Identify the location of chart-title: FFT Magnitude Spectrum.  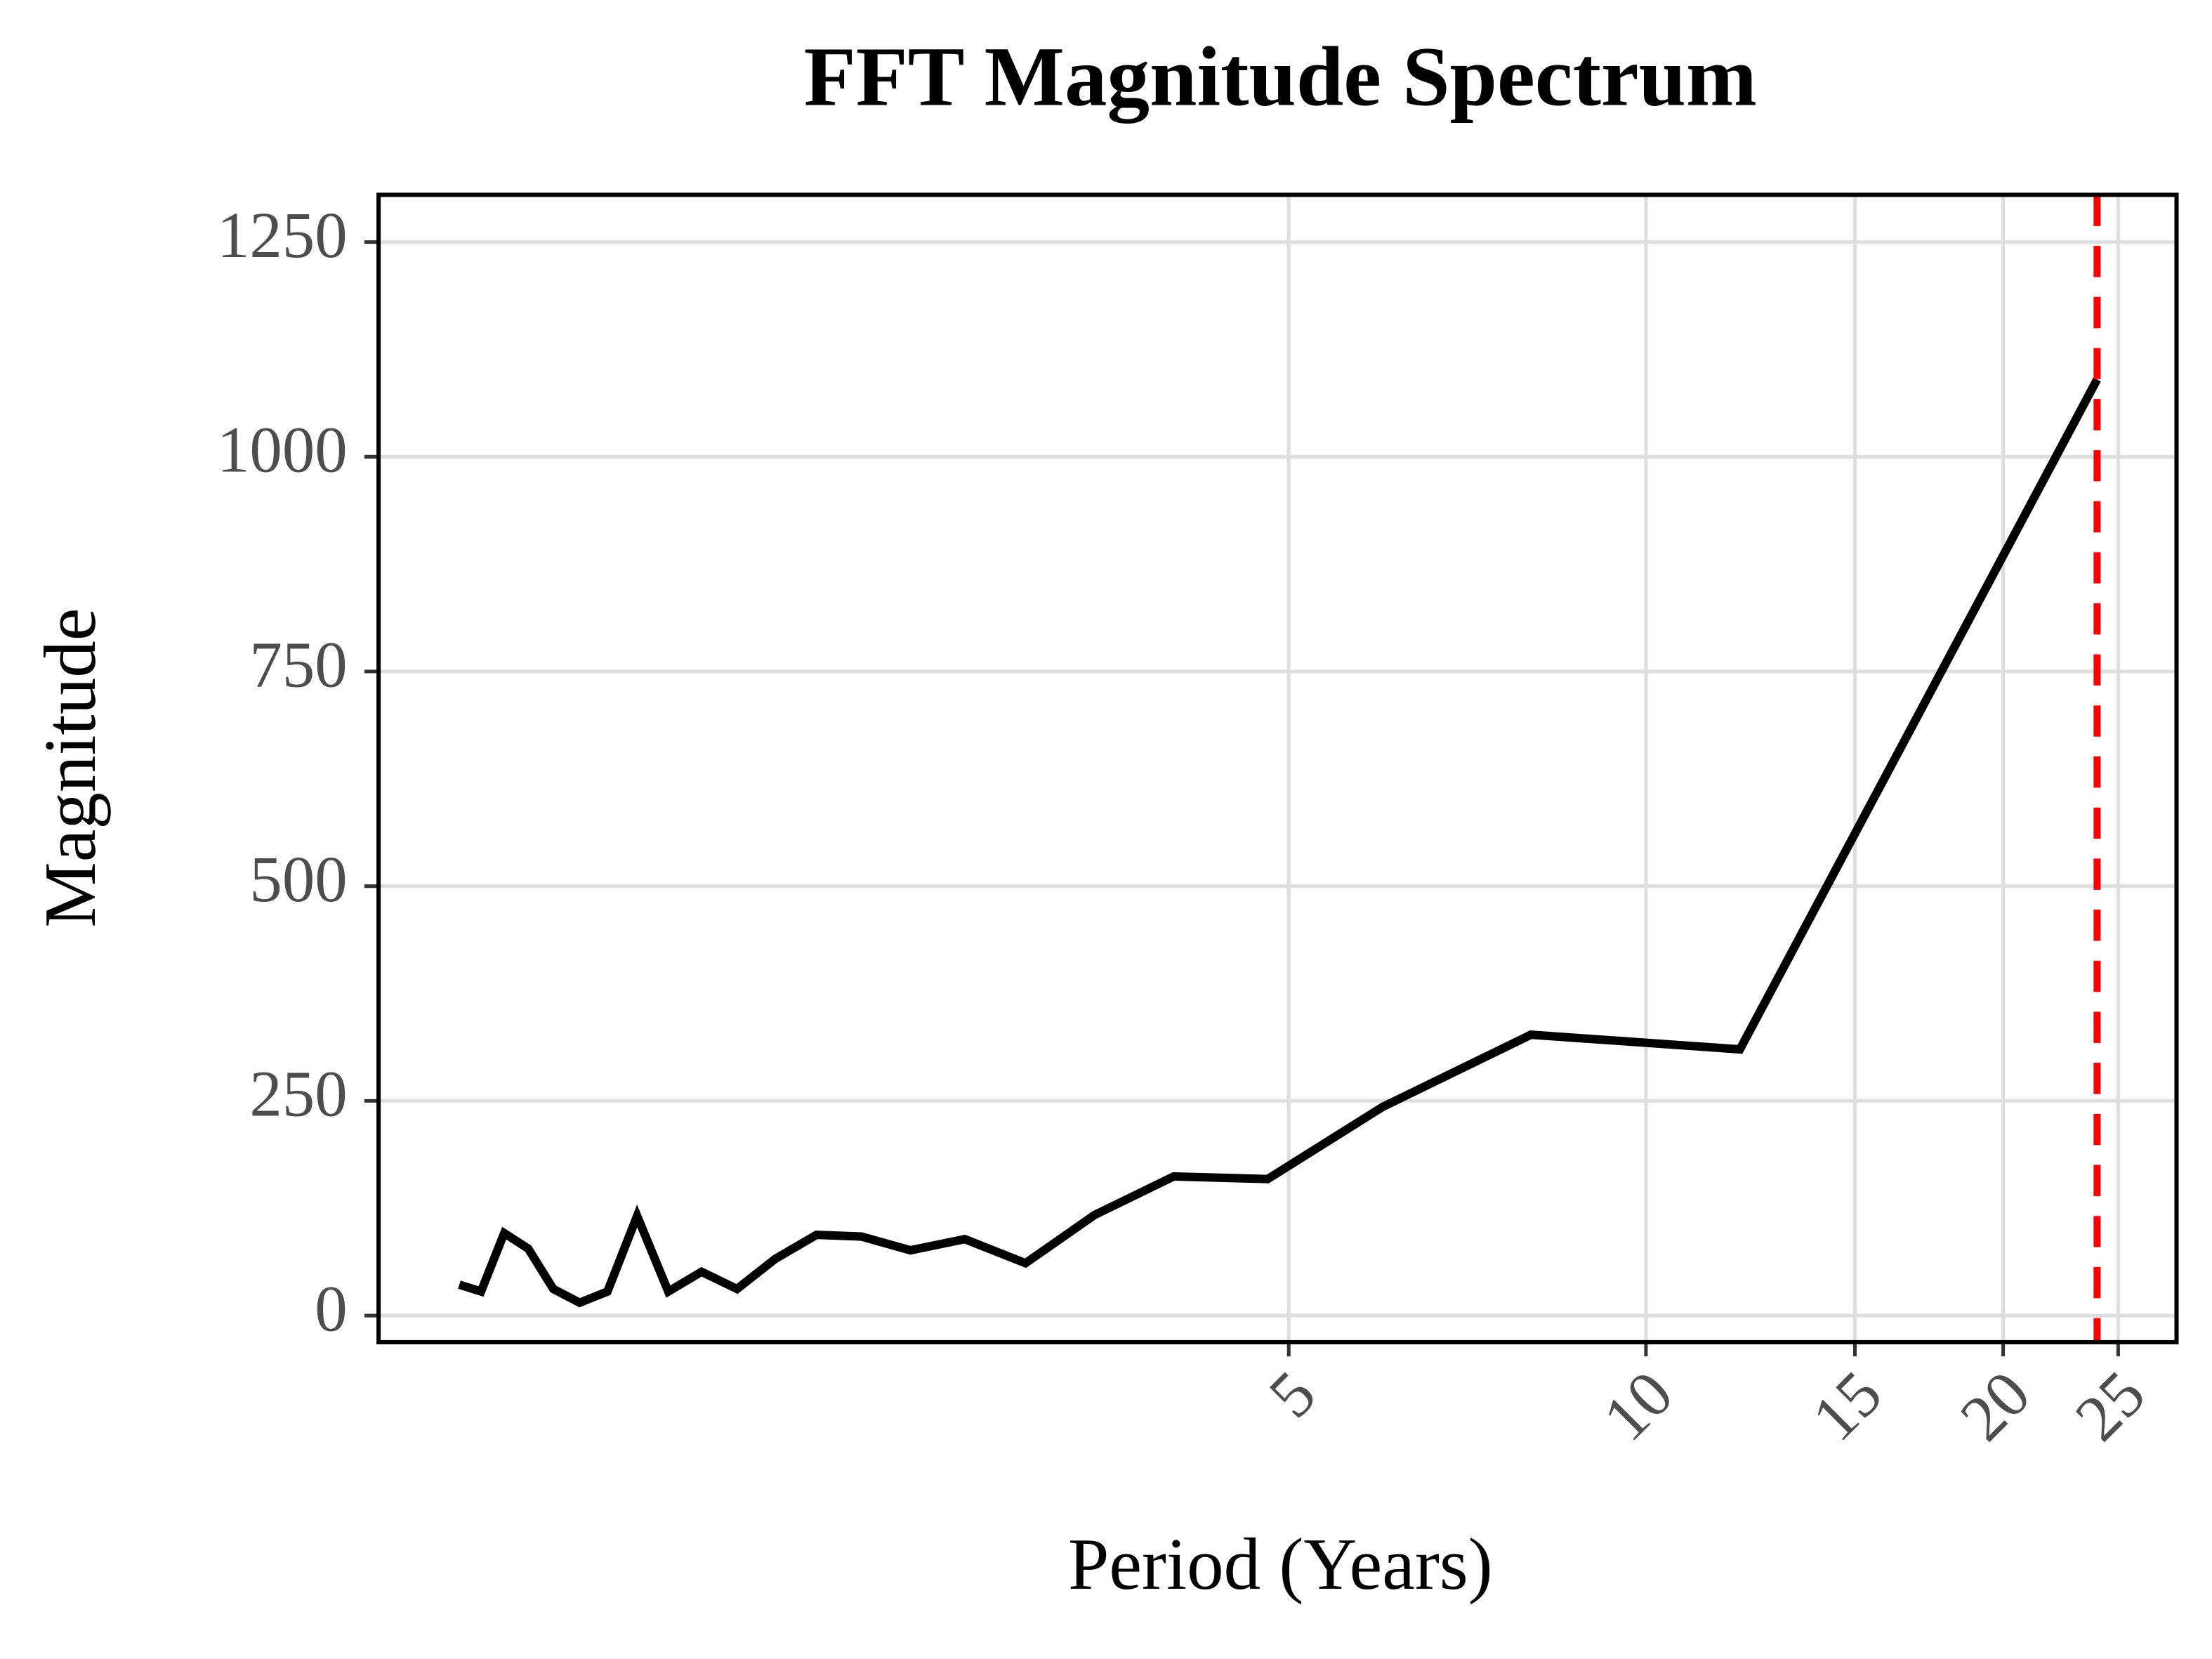
(1280, 77).